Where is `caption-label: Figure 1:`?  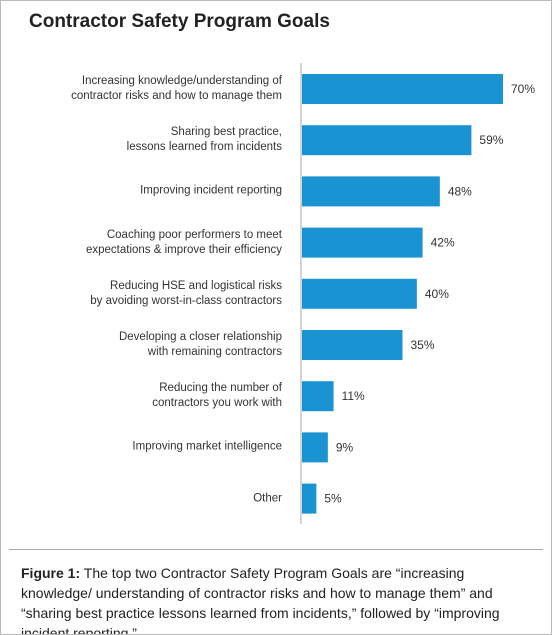 caption-label: Figure 1: is located at coordinates (51, 573).